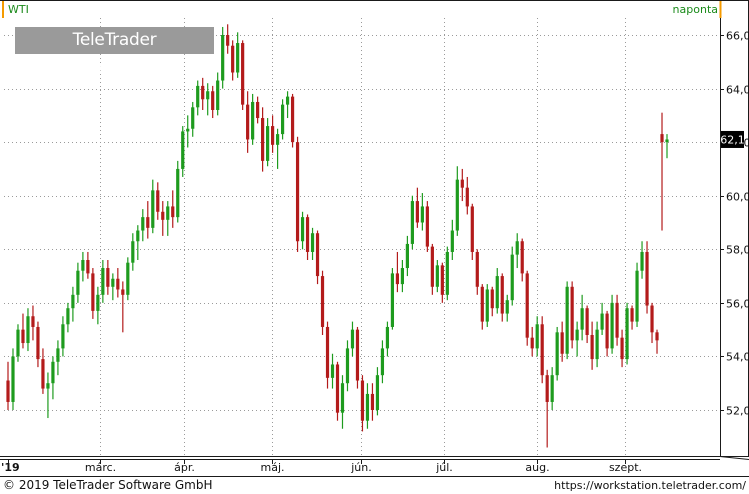 This screenshot has width=749, height=494. Describe the element at coordinates (650, 485) in the screenshot. I see `footer-url: https://workstation.teletrader.com/` at that location.